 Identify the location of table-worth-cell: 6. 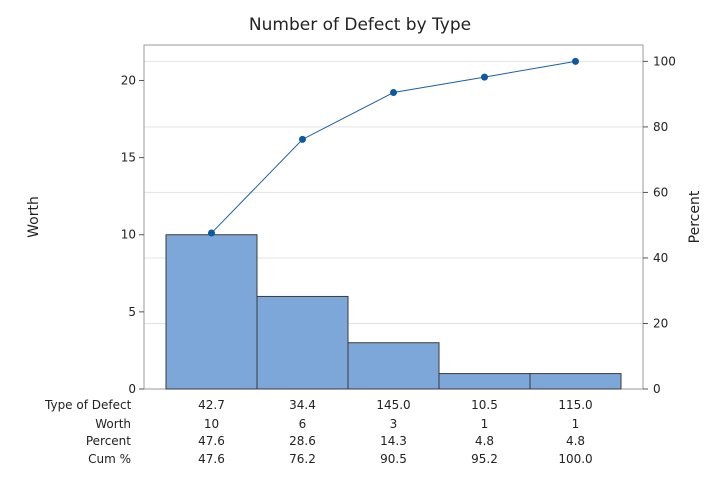
(303, 424).